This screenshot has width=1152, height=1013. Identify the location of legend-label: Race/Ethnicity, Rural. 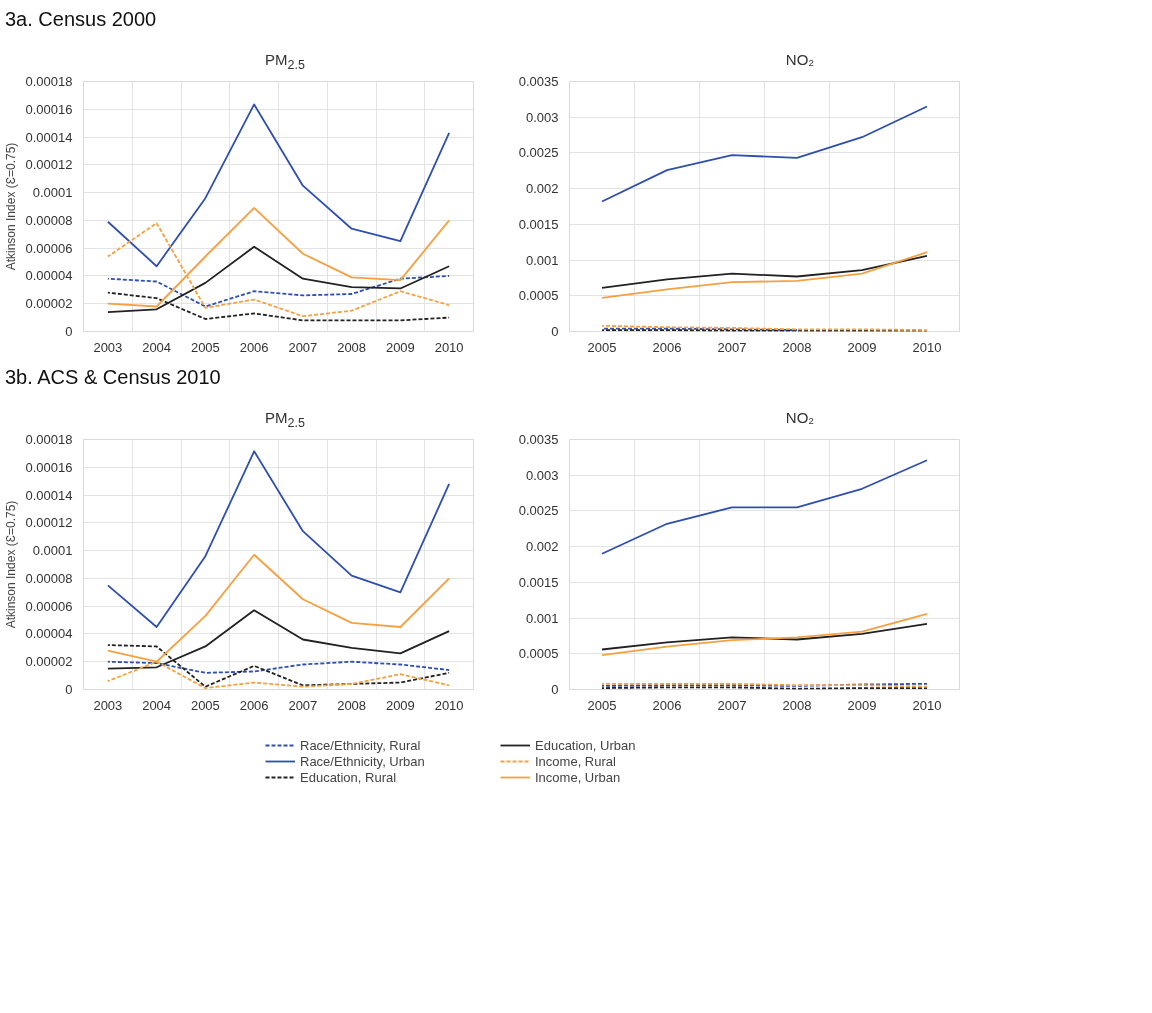
(361, 745).